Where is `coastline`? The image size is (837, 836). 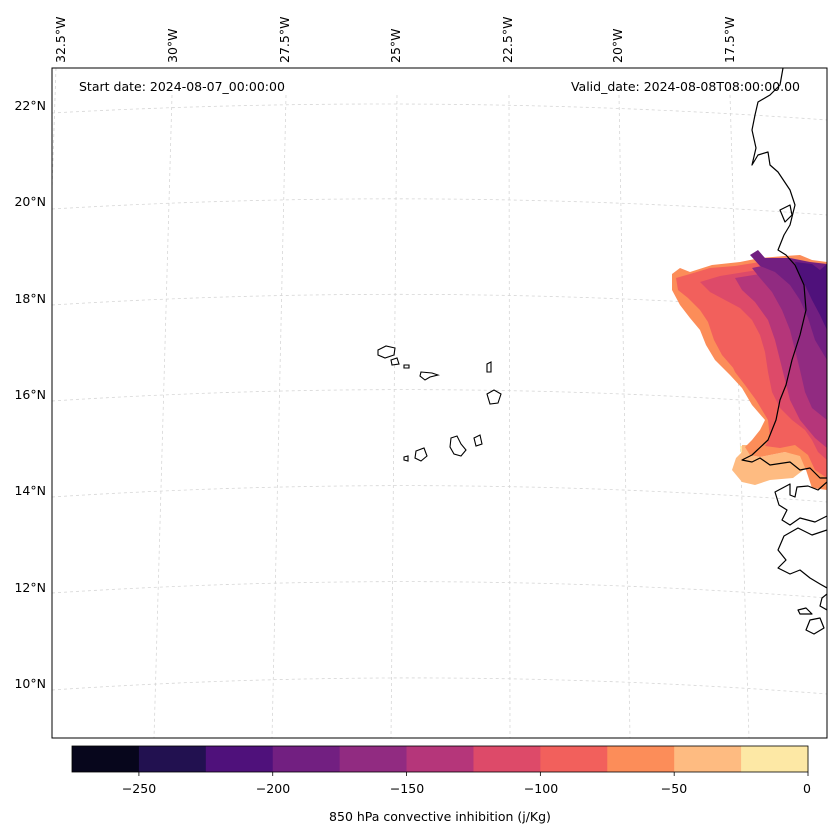
coastline is located at coordinates (784, 351).